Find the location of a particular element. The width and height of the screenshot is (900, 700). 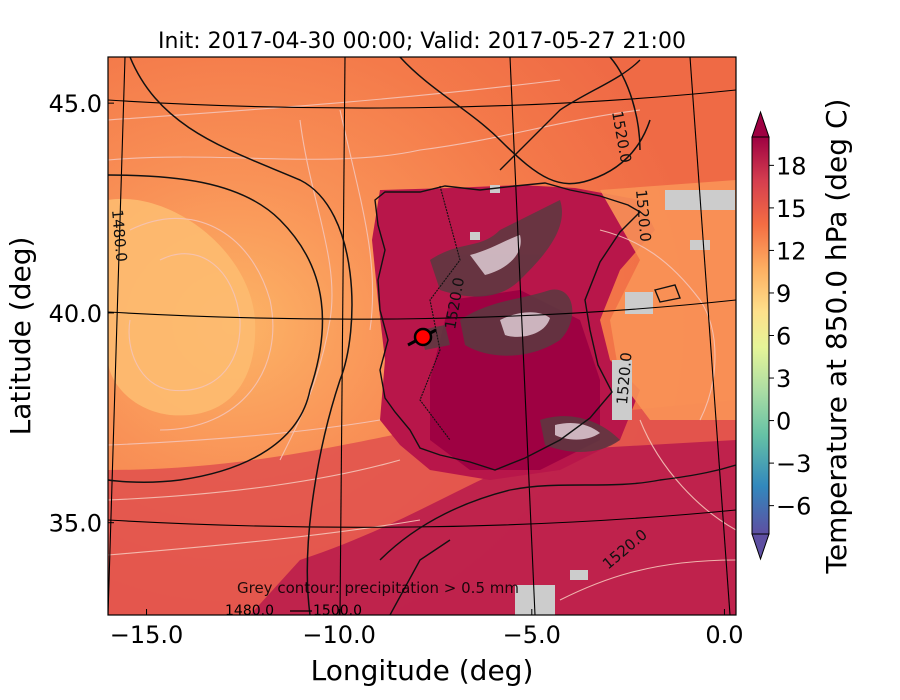

y-tick-label: 45.0 is located at coordinates (75, 104).